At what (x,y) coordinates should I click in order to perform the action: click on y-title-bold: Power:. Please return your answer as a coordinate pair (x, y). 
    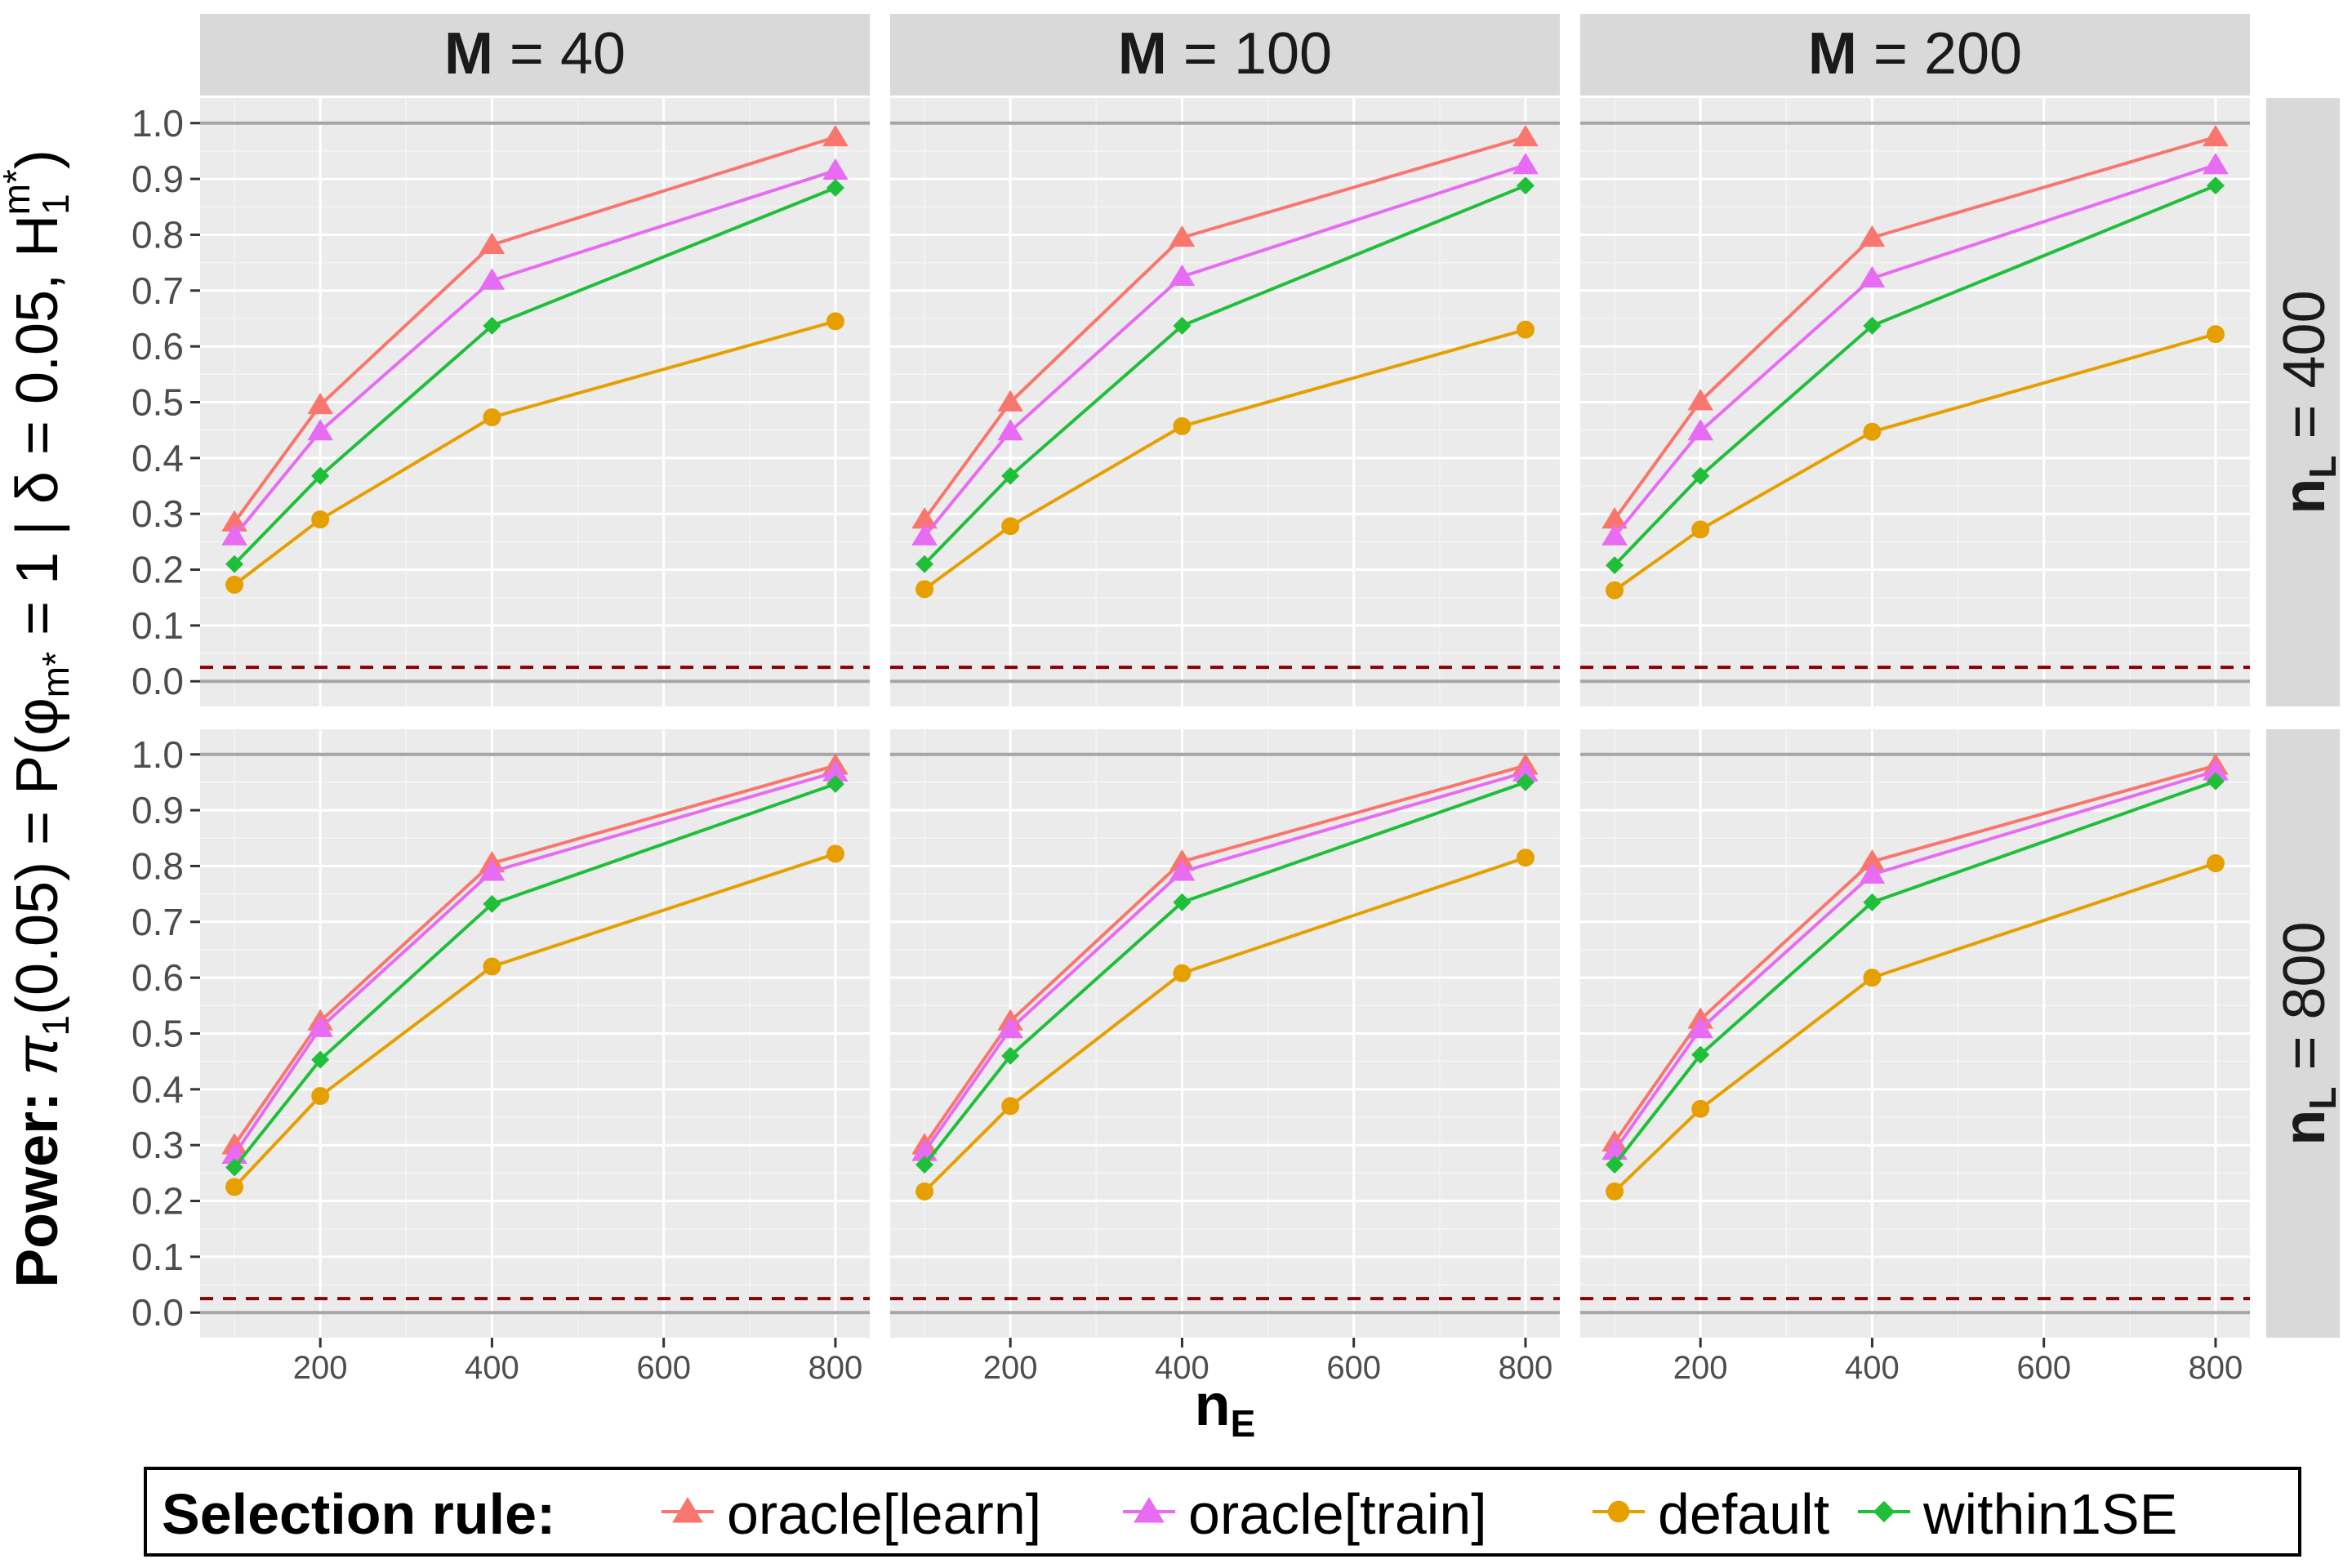
    Looking at the image, I should click on (37, 1182).